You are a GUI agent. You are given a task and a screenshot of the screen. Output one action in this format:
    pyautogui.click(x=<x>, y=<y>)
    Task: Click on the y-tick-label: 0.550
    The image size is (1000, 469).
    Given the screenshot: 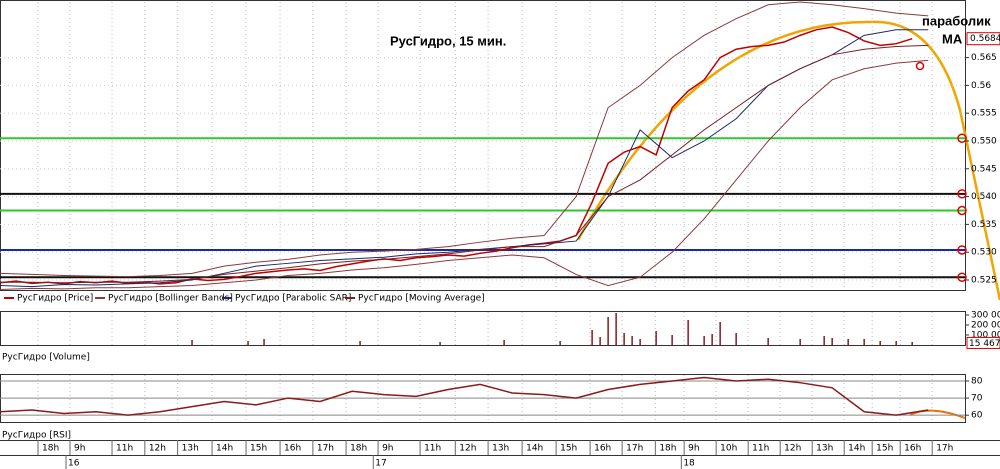 What is the action you would take?
    pyautogui.click(x=984, y=141)
    